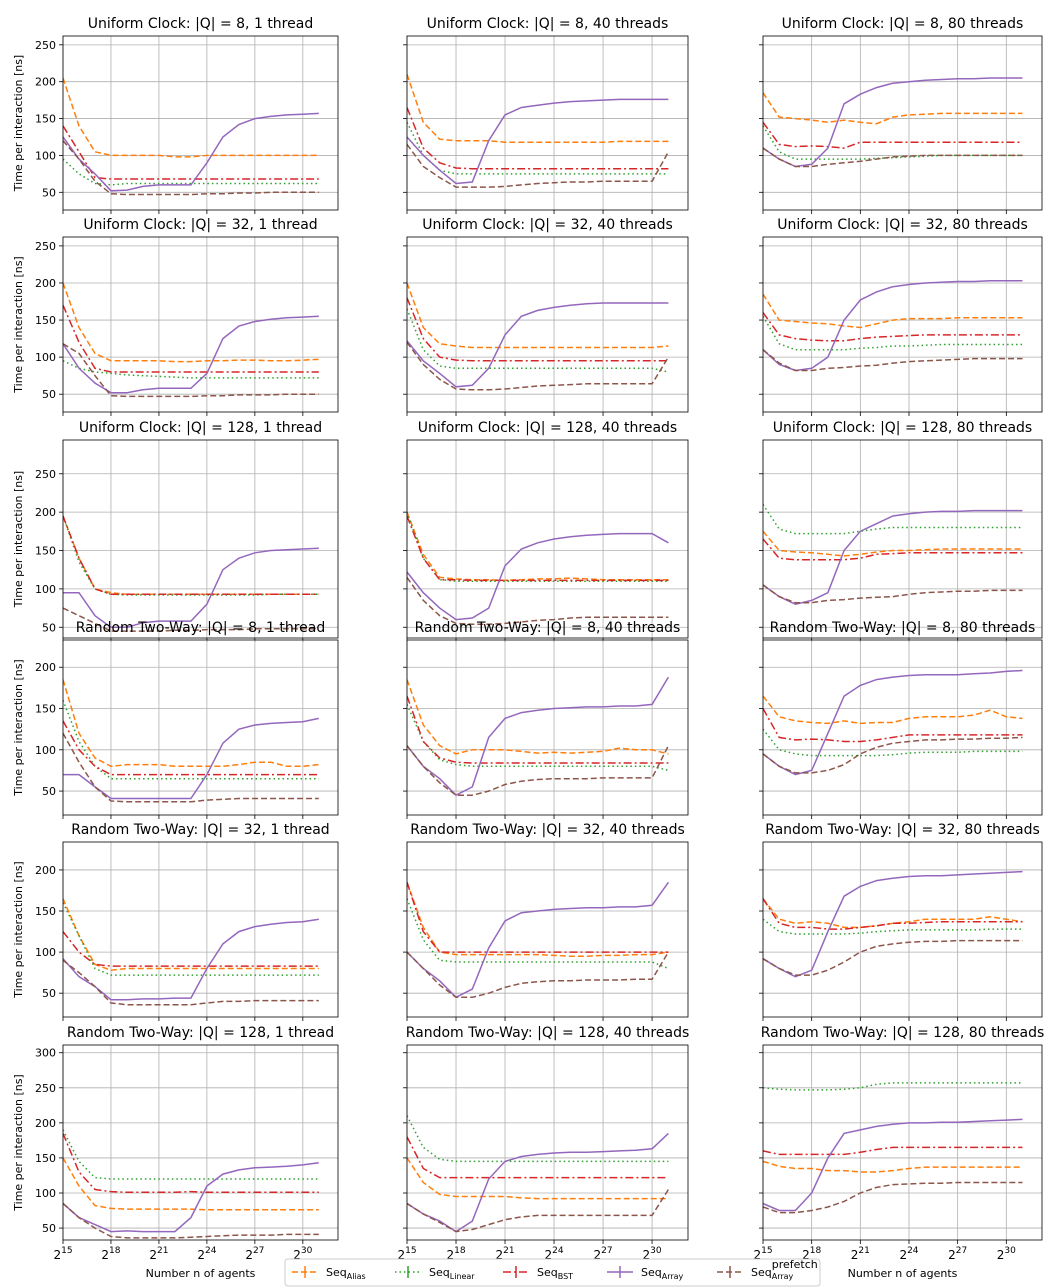  What do you see at coordinates (548, 628) in the screenshot?
I see `panel-title: Random Two-Way: |Q| = 8, 40 threads` at bounding box center [548, 628].